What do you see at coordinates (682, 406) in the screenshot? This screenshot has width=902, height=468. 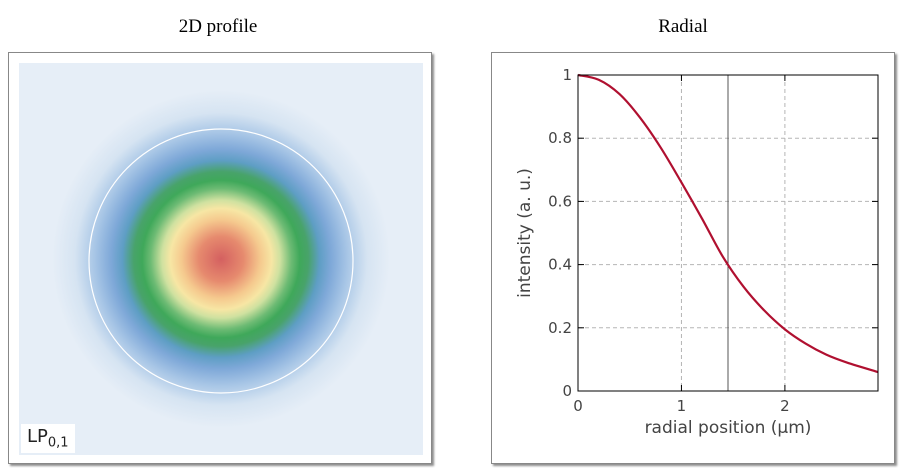 I see `x-tick-label: 1` at bounding box center [682, 406].